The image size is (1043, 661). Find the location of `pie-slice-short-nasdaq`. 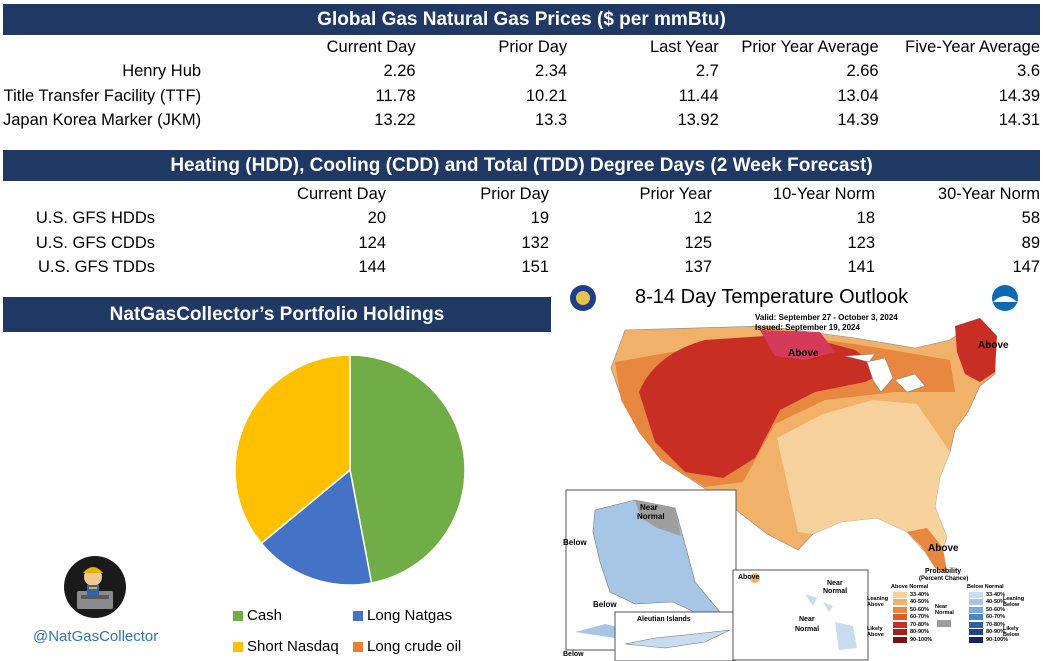

pie-slice-short-nasdaq is located at coordinates (292, 449).